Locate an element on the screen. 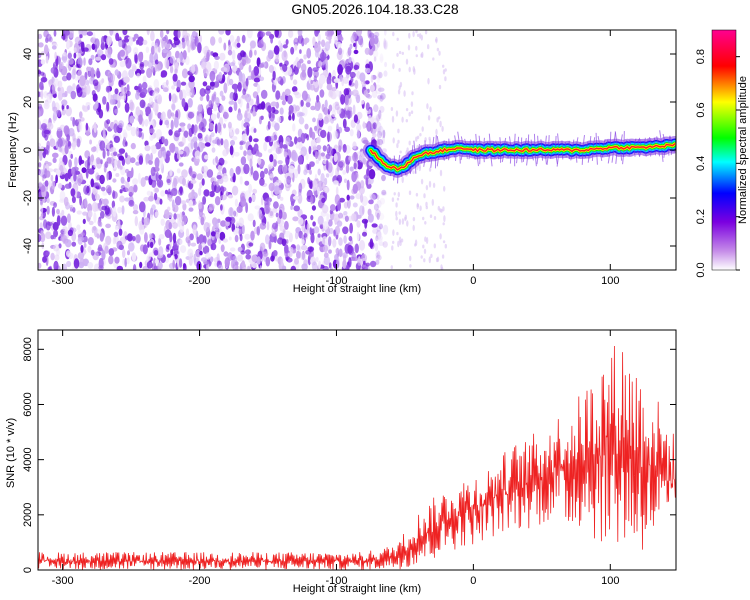 This screenshot has height=600, width=750. y-tick-label: 0 is located at coordinates (28, 150).